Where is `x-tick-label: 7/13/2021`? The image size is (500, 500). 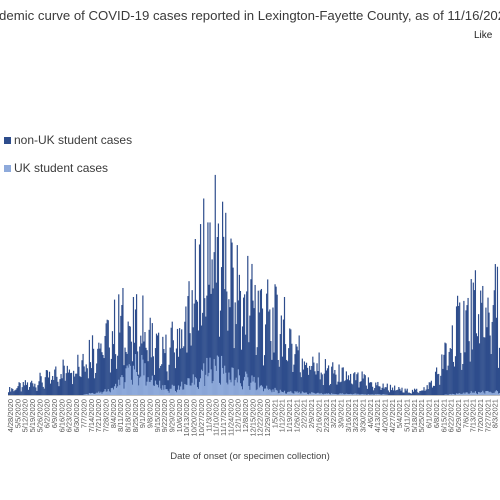
x-tick-label: 7/13/2021 is located at coordinates (473, 415).